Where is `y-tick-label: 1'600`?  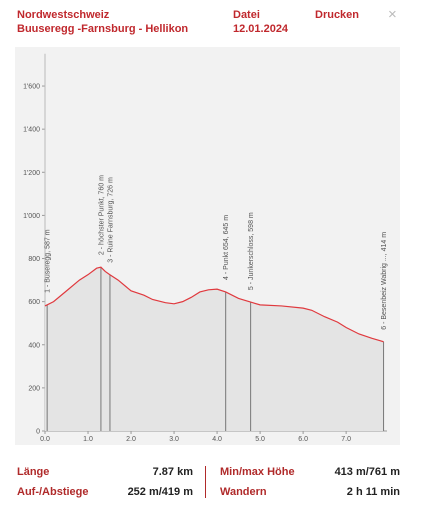
y-tick-label: 1'600 is located at coordinates (31, 87).